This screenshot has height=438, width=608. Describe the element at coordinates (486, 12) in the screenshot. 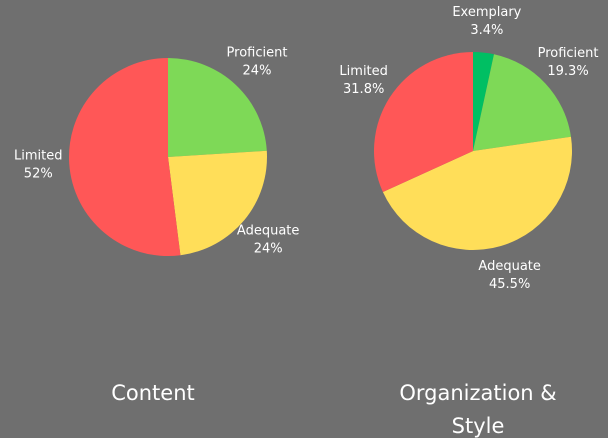

I see `slice-label: Exemplary` at that location.